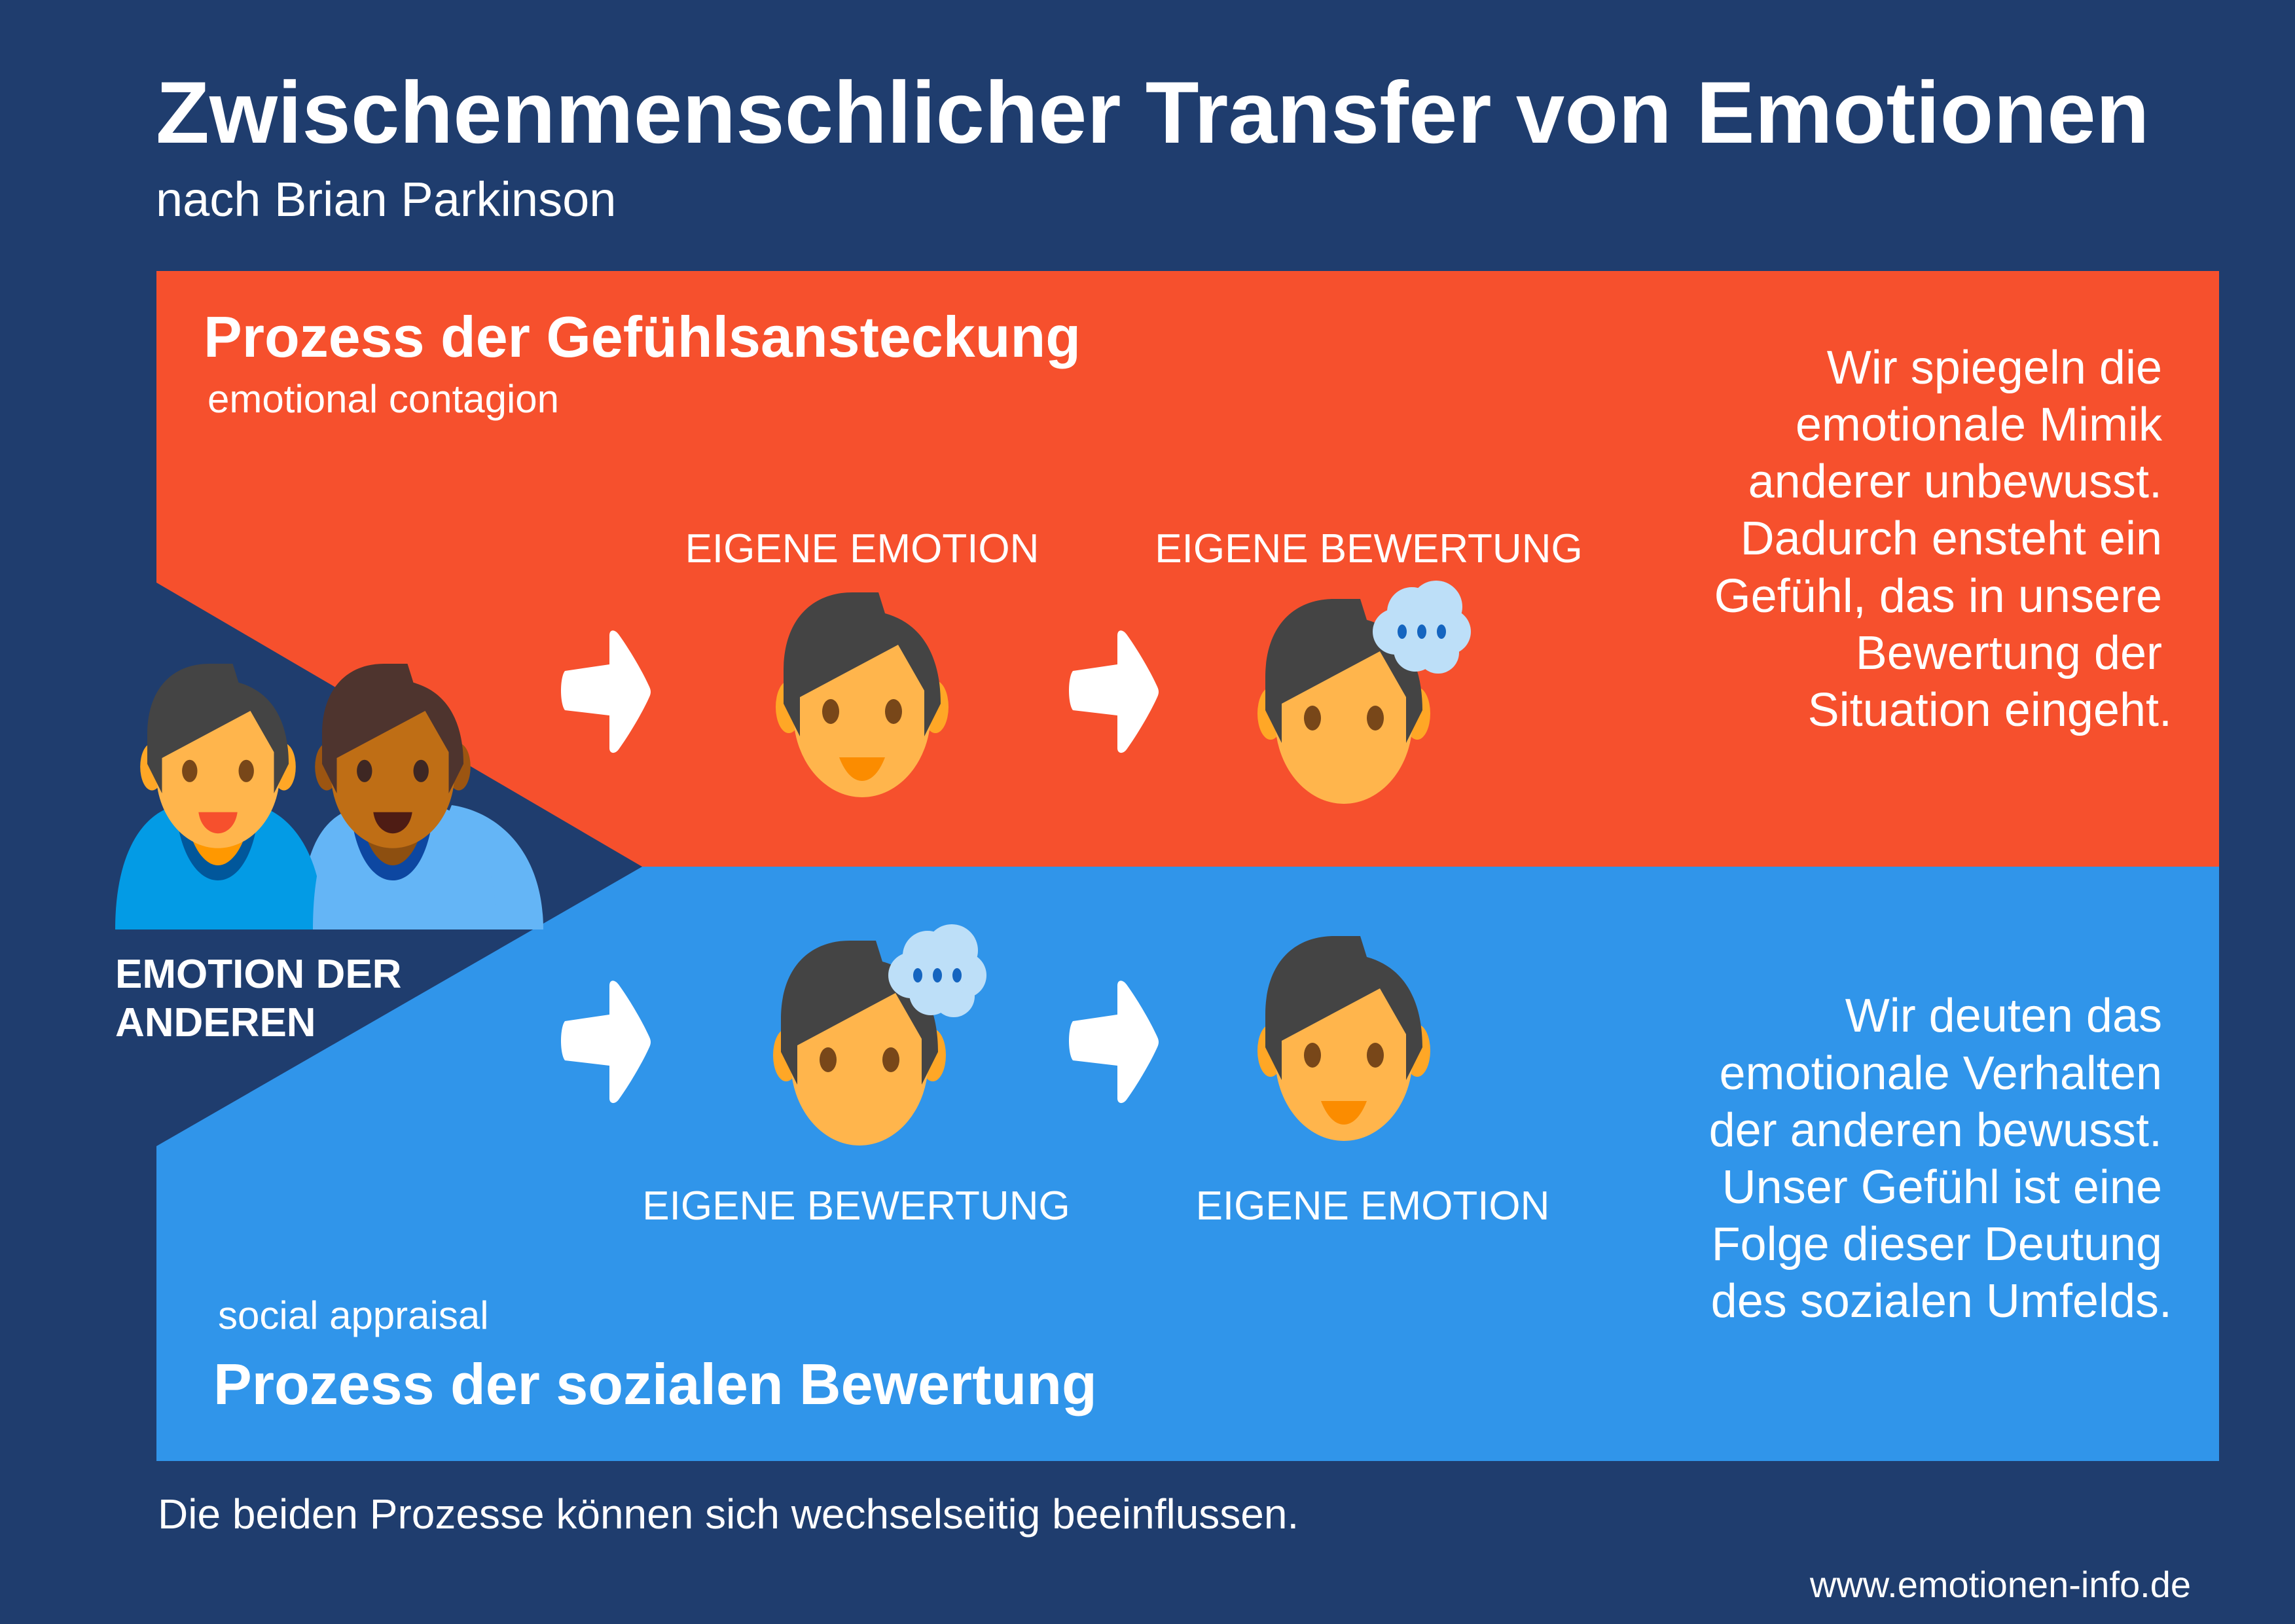  What do you see at coordinates (2000, 1585) in the screenshot?
I see `website-url: www.emotionen-info.de` at bounding box center [2000, 1585].